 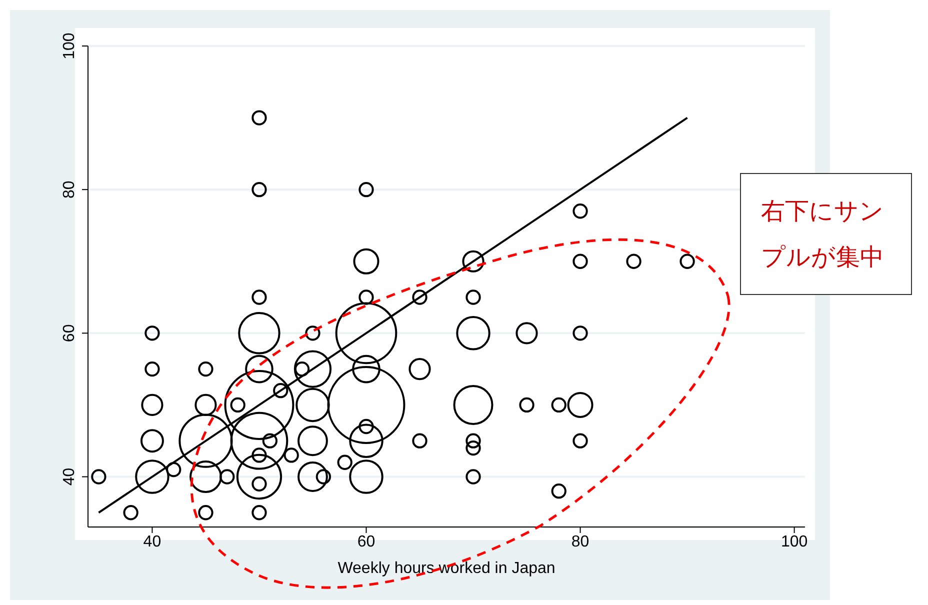 What do you see at coordinates (152, 541) in the screenshot?
I see `x-tick-label: 40` at bounding box center [152, 541].